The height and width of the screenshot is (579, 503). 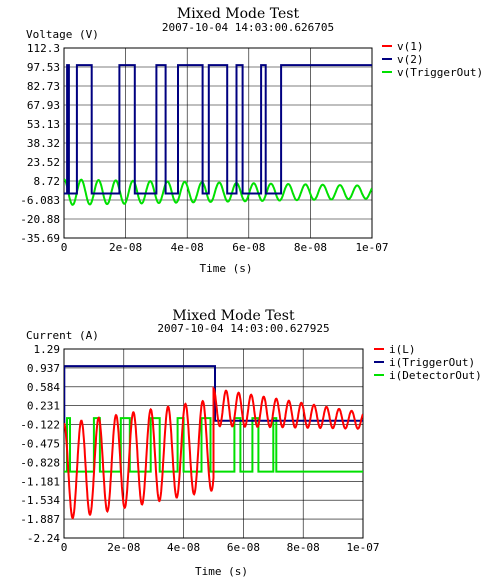 I want to click on y-tick-label: 1.29, so click(x=47, y=349).